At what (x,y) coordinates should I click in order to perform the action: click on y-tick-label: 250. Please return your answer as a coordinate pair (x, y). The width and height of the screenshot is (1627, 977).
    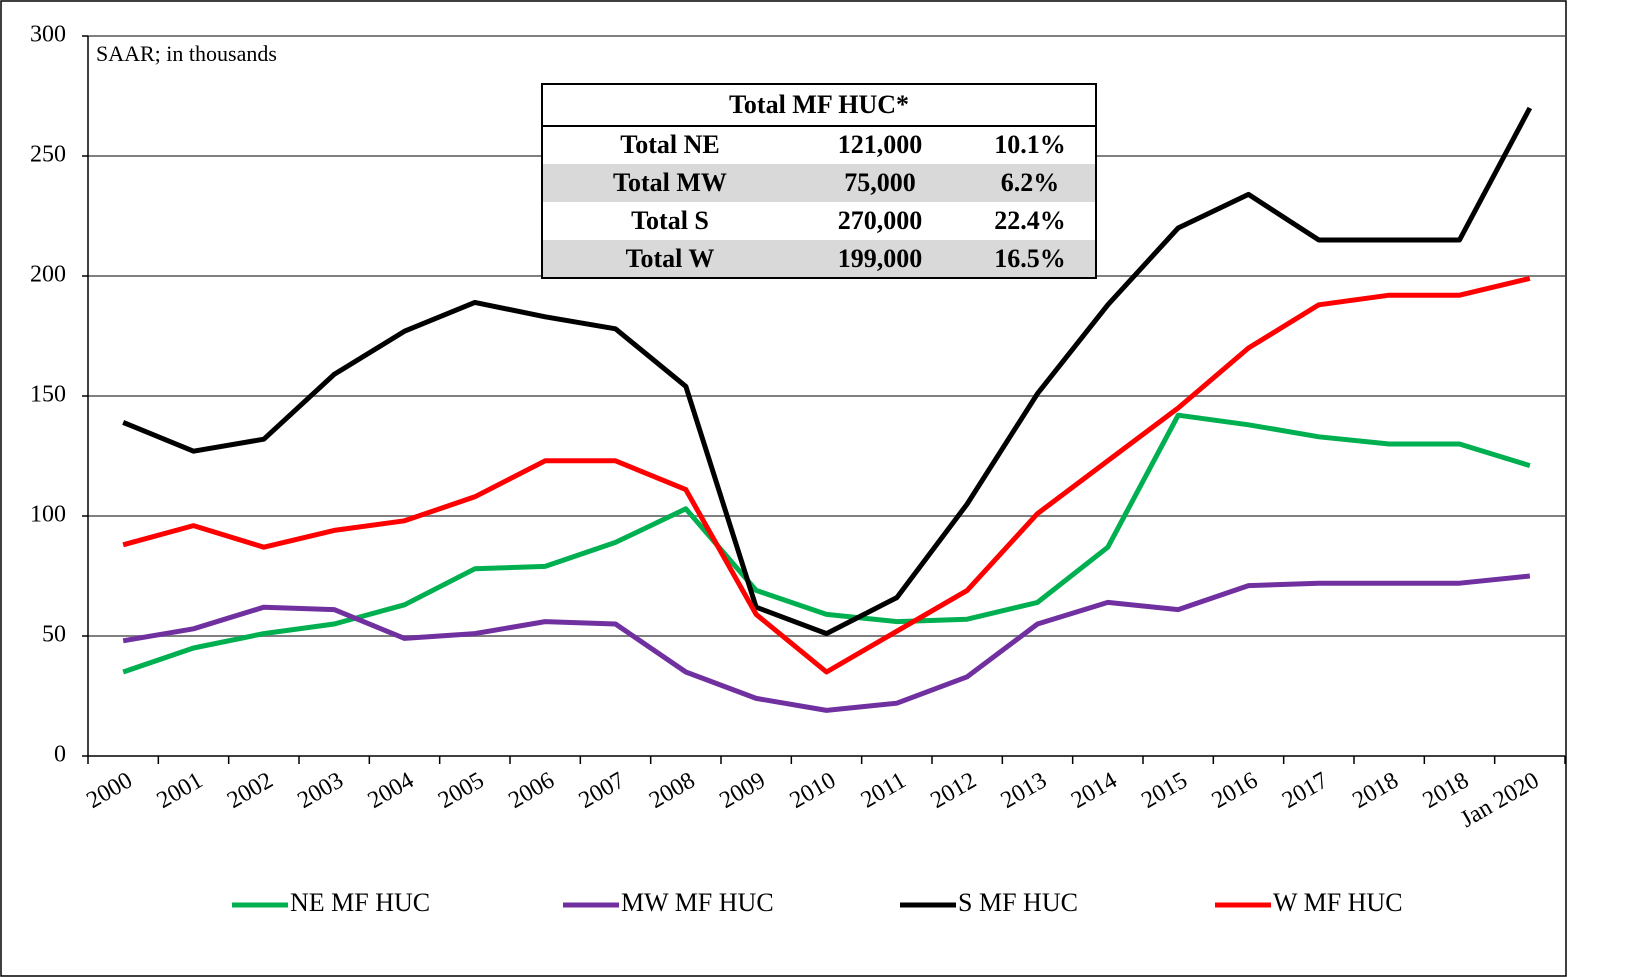
    Looking at the image, I should click on (48, 155).